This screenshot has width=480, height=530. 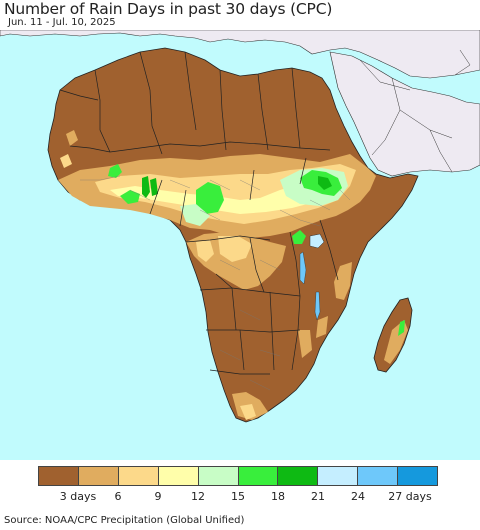 I want to click on legend-label: 18, so click(x=278, y=496).